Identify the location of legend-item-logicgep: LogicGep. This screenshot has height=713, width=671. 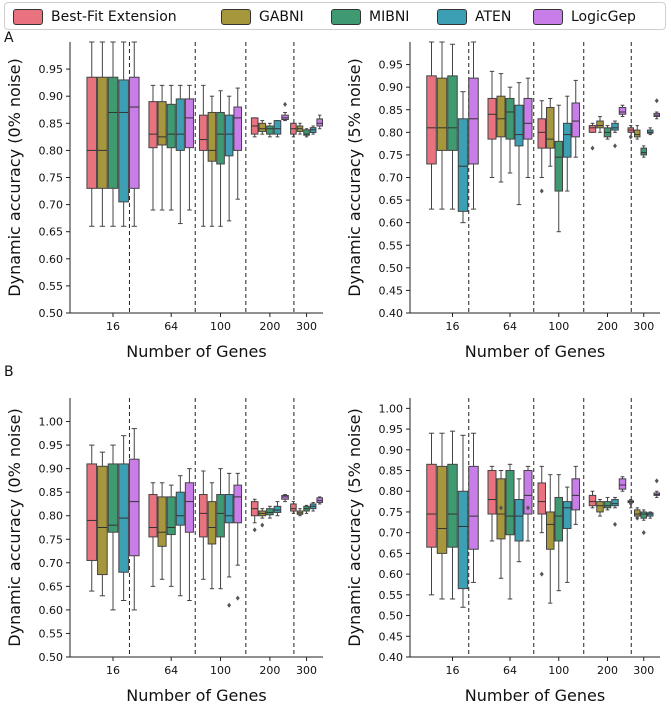
(584, 17).